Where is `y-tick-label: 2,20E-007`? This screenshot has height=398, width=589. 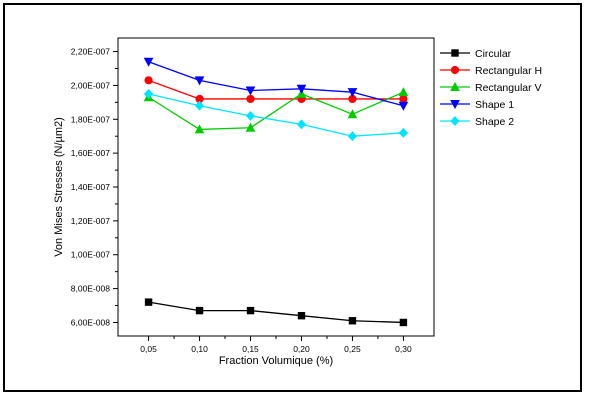
y-tick-label: 2,20E-007 is located at coordinates (90, 52).